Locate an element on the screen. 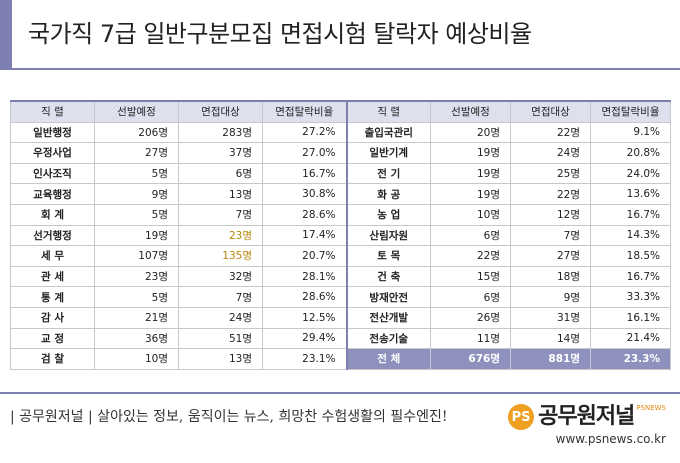 The height and width of the screenshot is (463, 680). category-cell: 건 축 is located at coordinates (388, 276).